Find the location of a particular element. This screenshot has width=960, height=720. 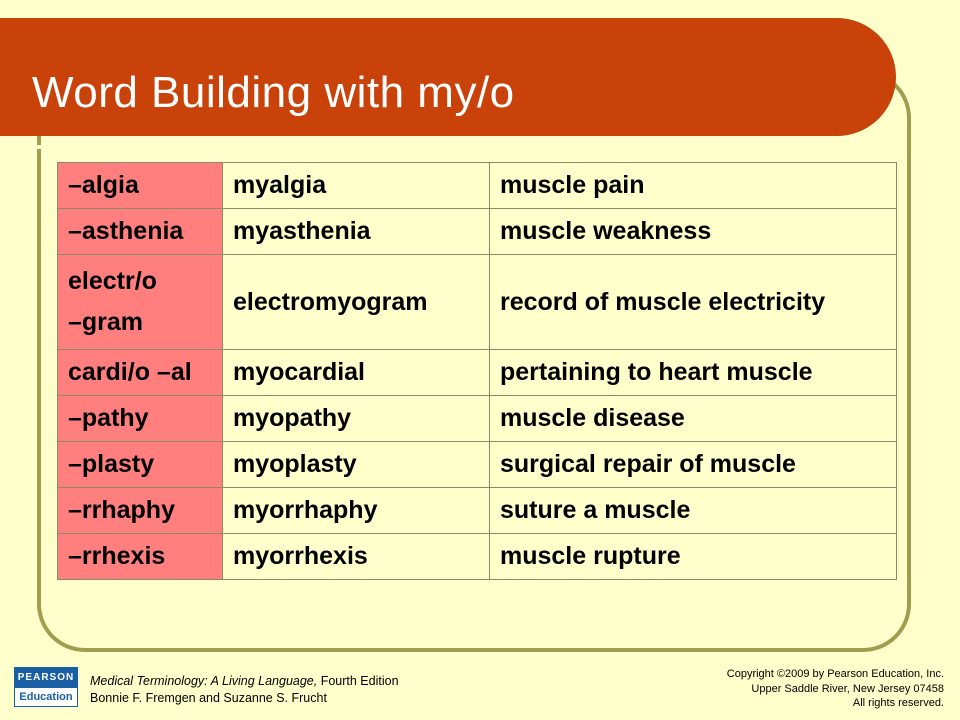

meaning-cell: pertaining to heart muscle is located at coordinates (693, 372).